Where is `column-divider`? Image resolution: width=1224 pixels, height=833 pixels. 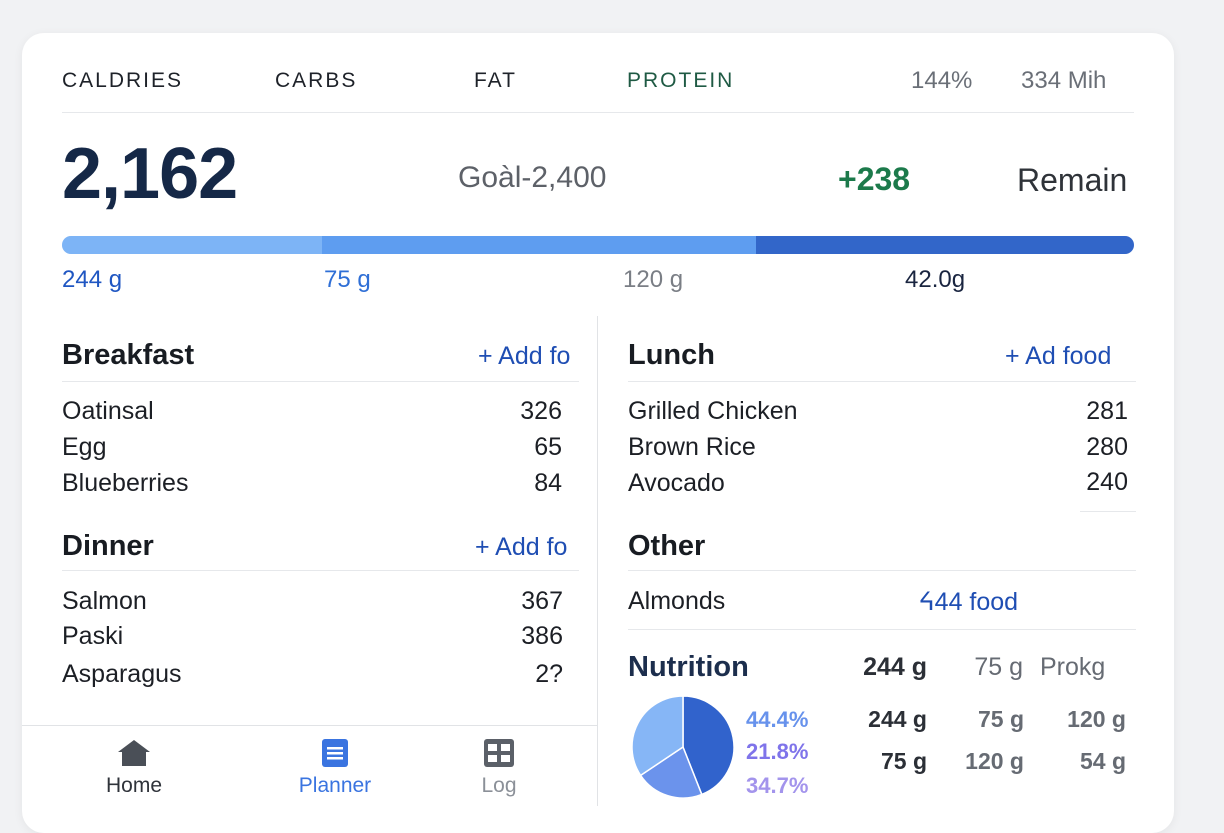
column-divider is located at coordinates (597, 561).